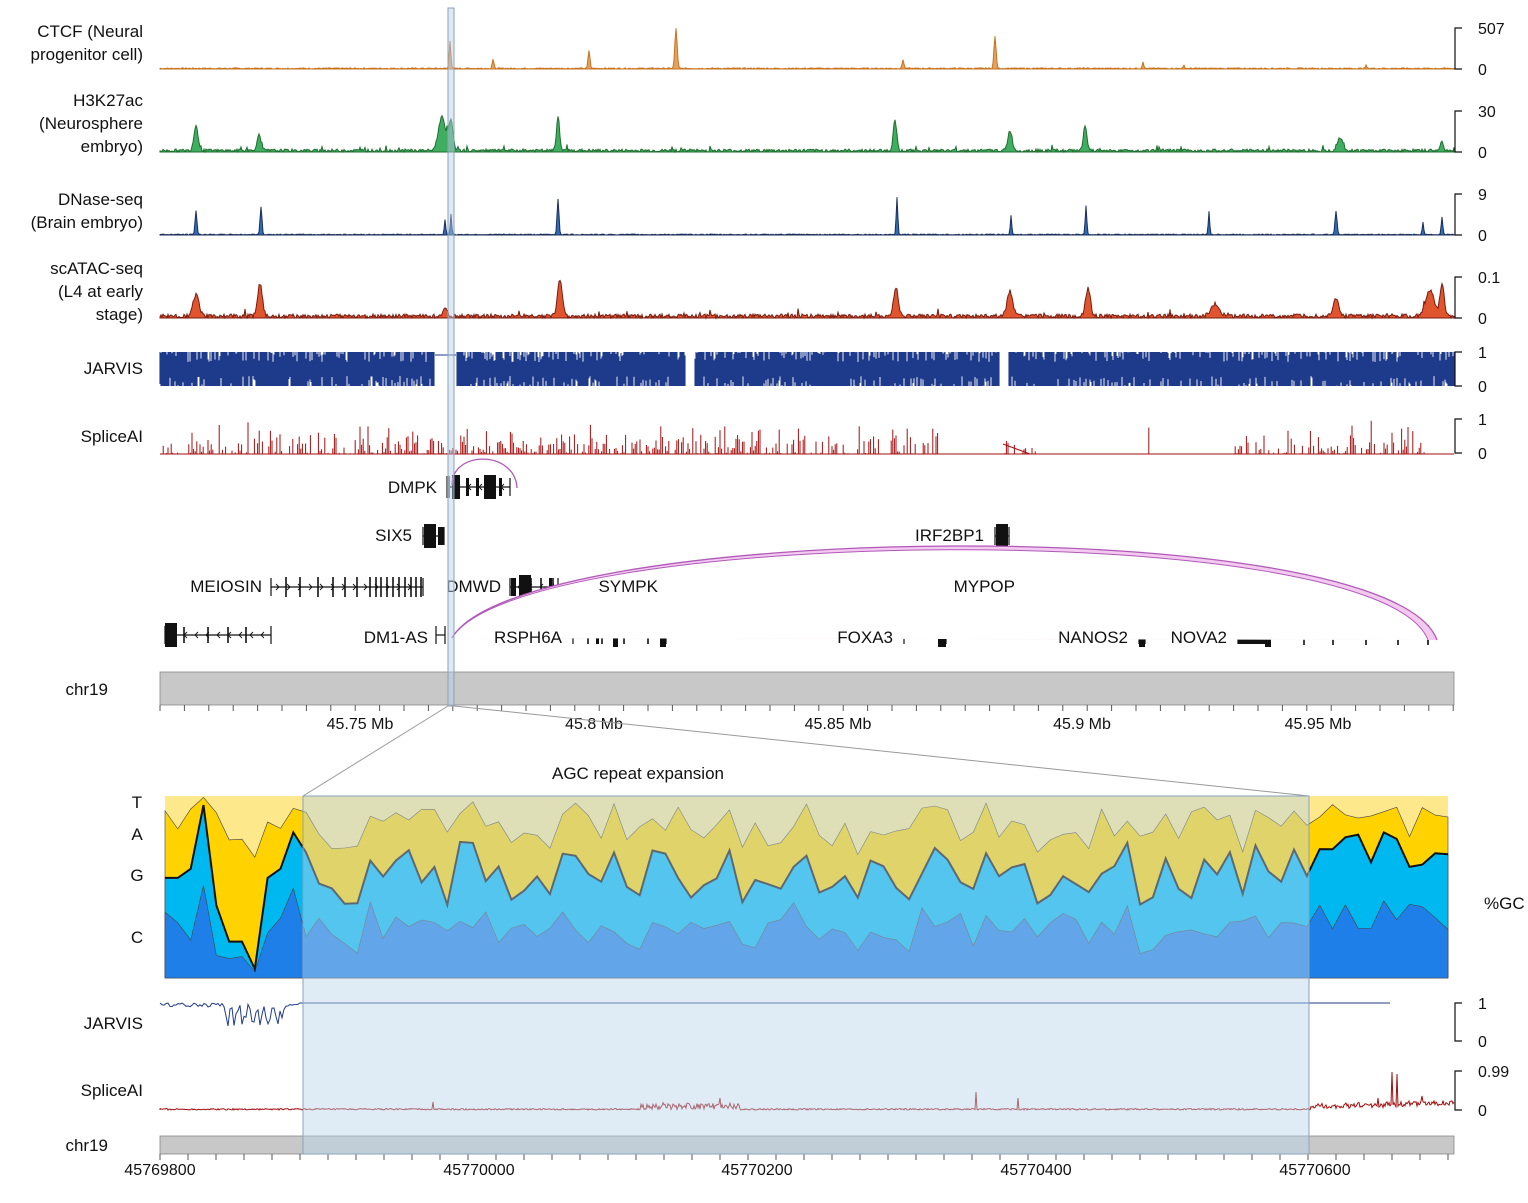  Describe the element at coordinates (112, 436) in the screenshot. I see `spliceai-label: SpliceAI` at that location.